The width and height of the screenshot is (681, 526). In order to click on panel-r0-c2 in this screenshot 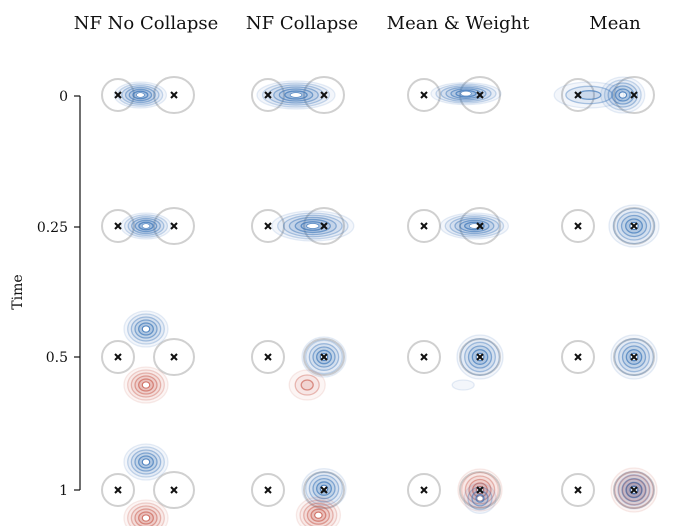, I will do `click(454, 95)`.